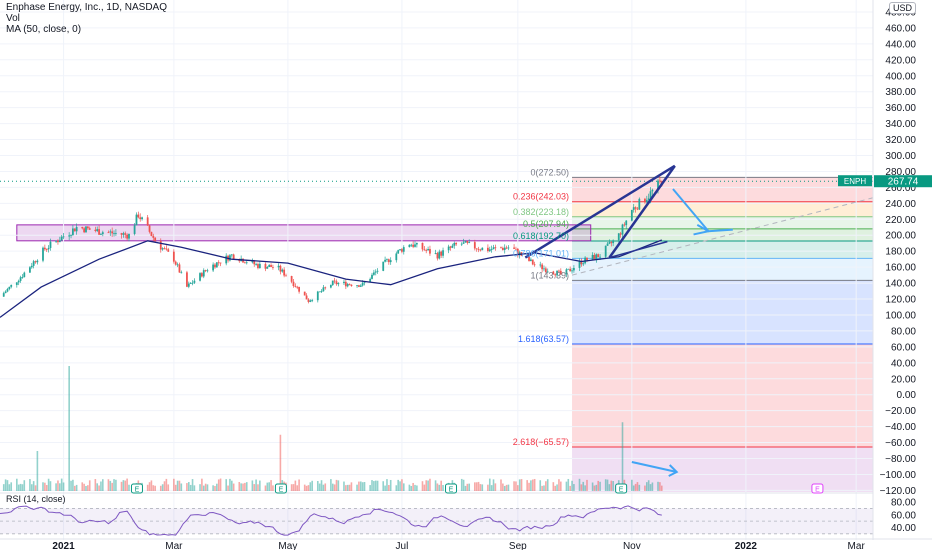 The width and height of the screenshot is (932, 550). I want to click on fib-band, so click(722, 189).